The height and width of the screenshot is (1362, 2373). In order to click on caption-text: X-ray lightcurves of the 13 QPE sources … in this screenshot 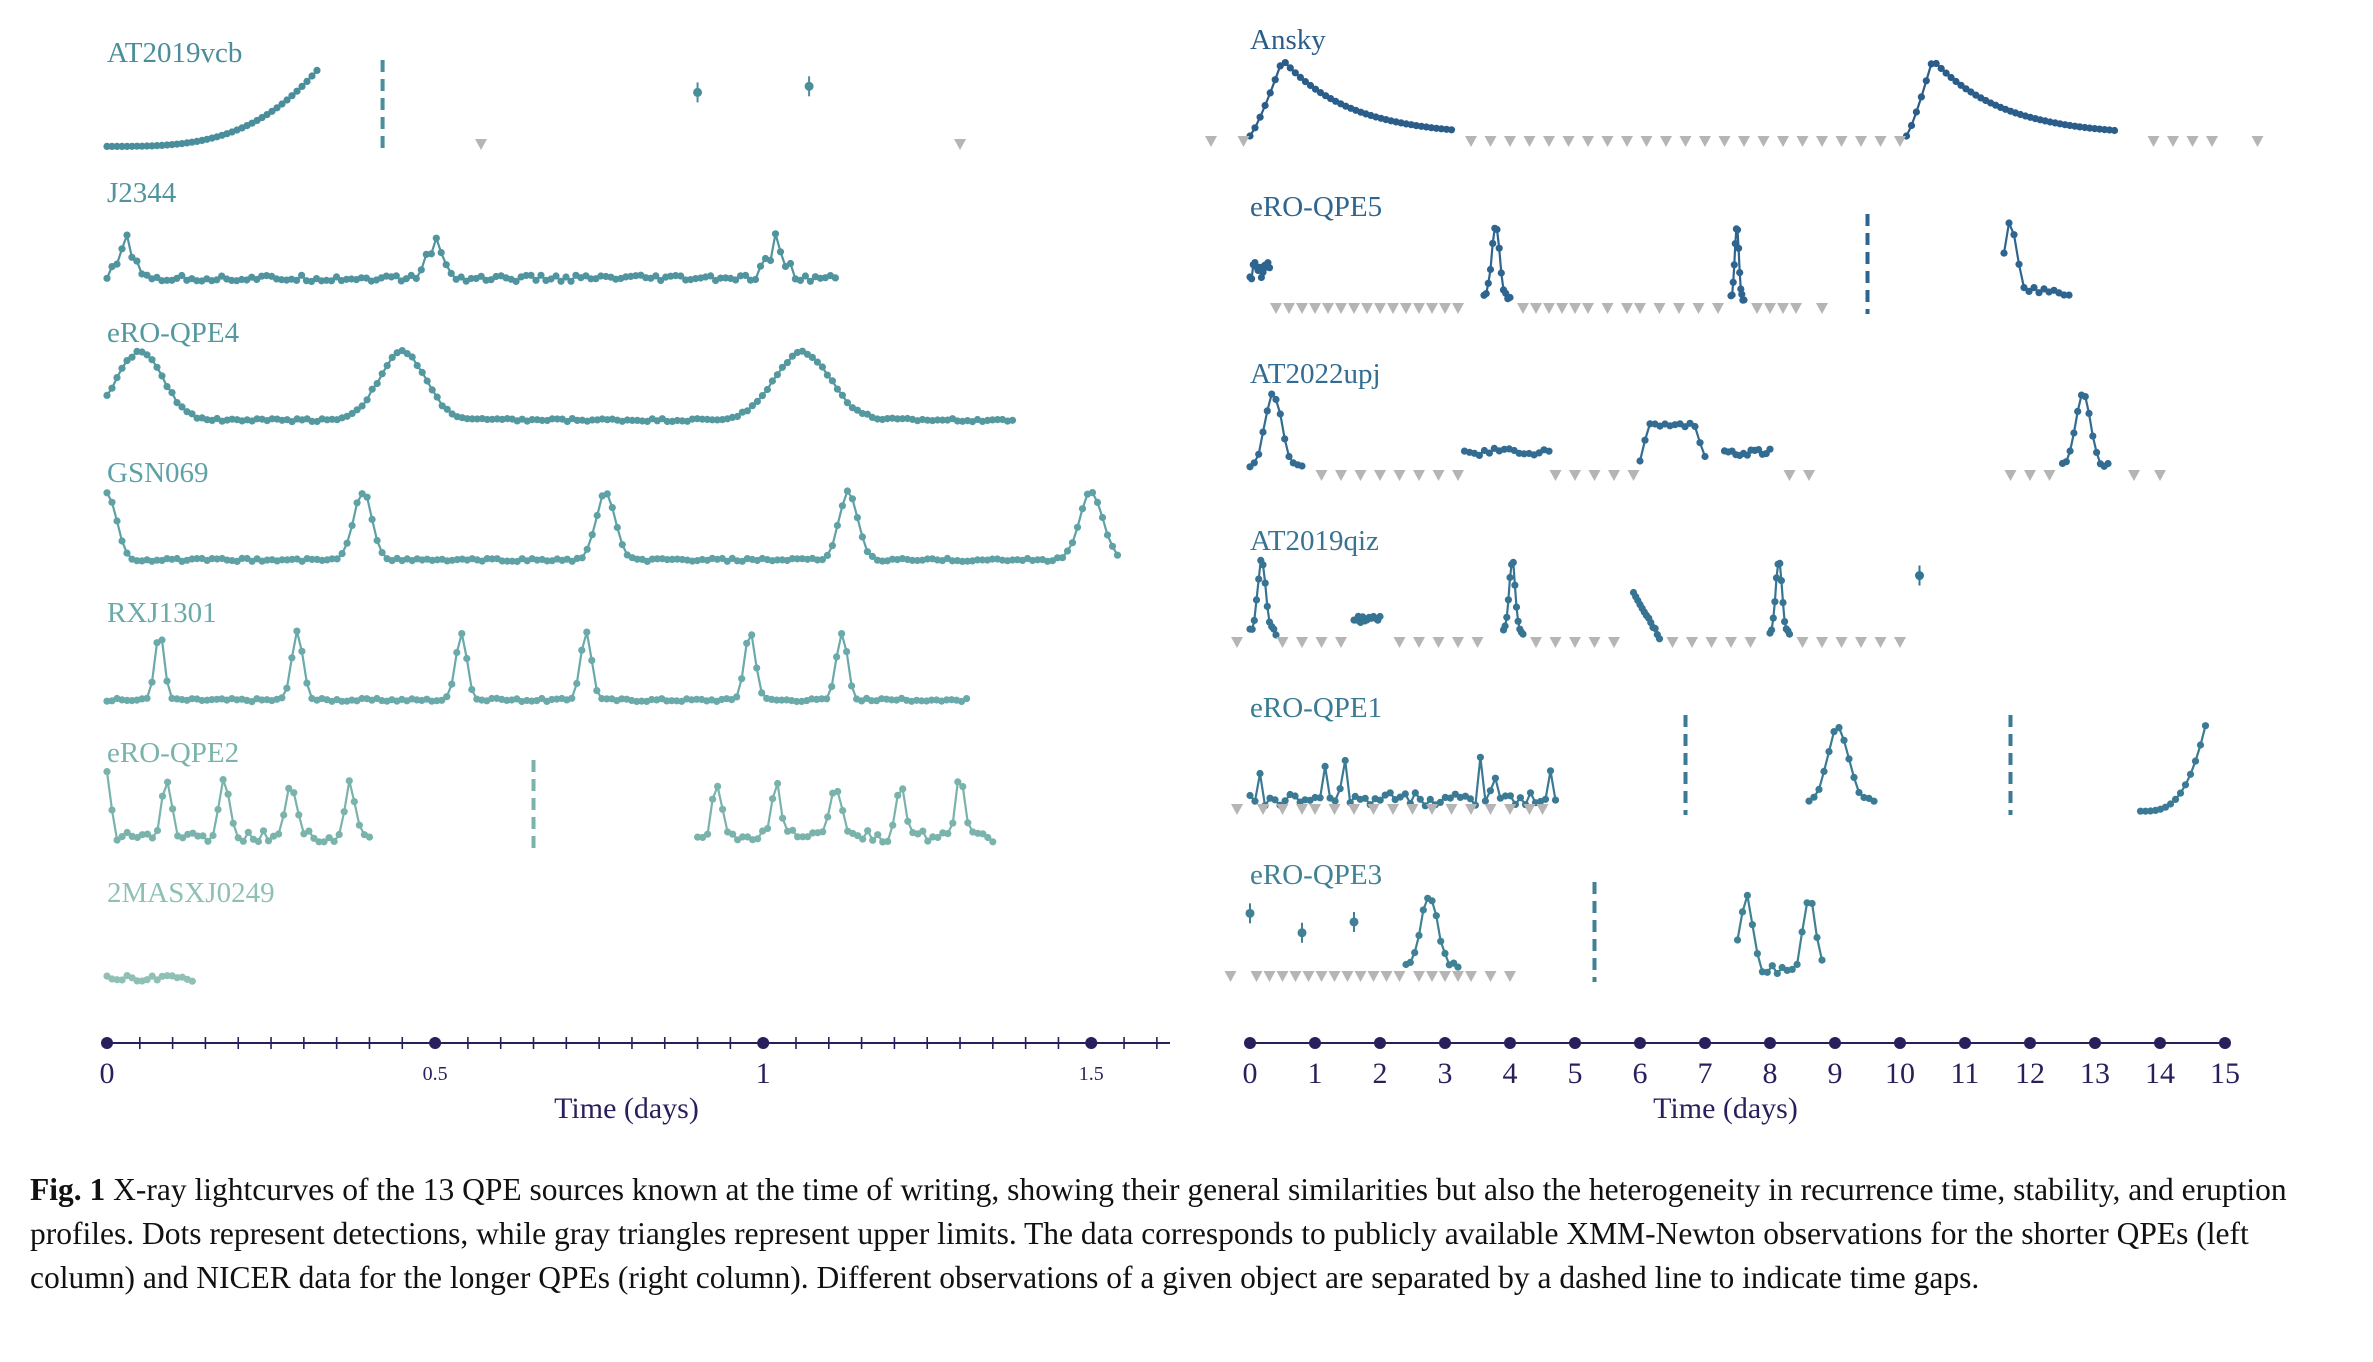, I will do `click(1158, 1233)`.